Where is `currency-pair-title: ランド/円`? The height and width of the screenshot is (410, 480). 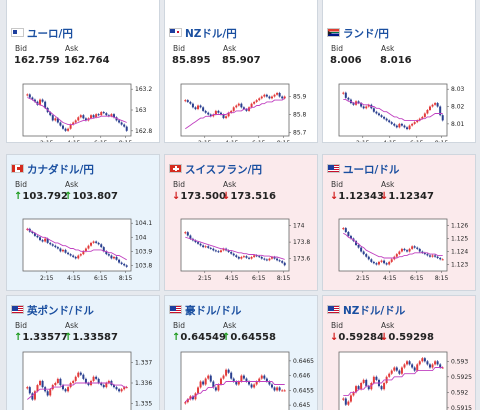 currency-pair-title: ランド/円 is located at coordinates (366, 34).